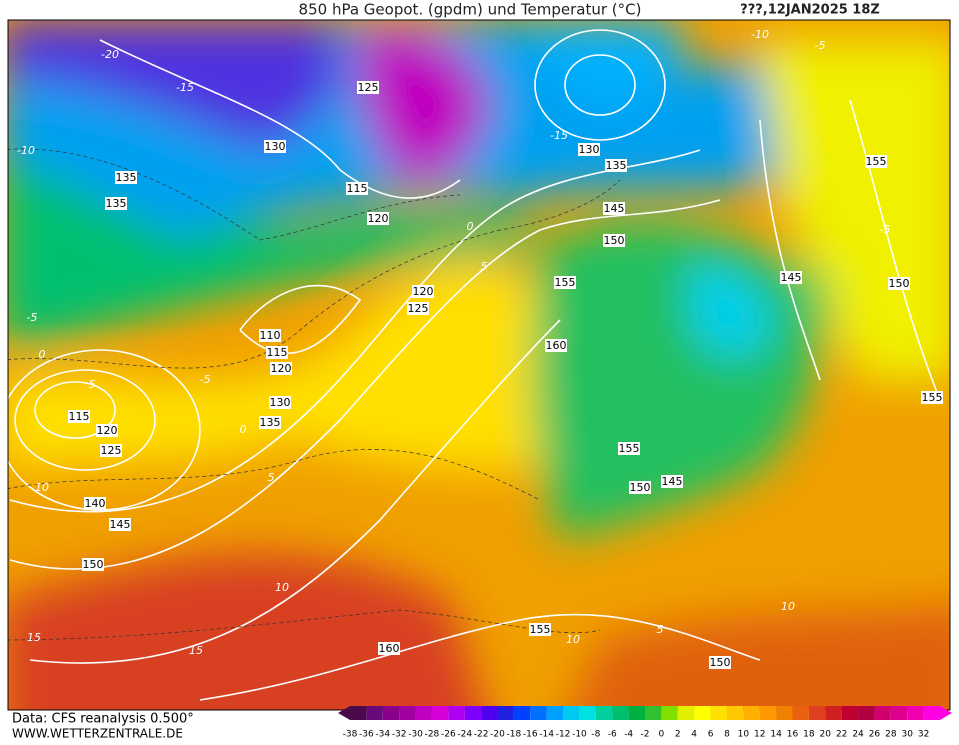 Image resolution: width=959 pixels, height=745 pixels. Describe the element at coordinates (809, 735) in the screenshot. I see `scale-label: 18` at that location.